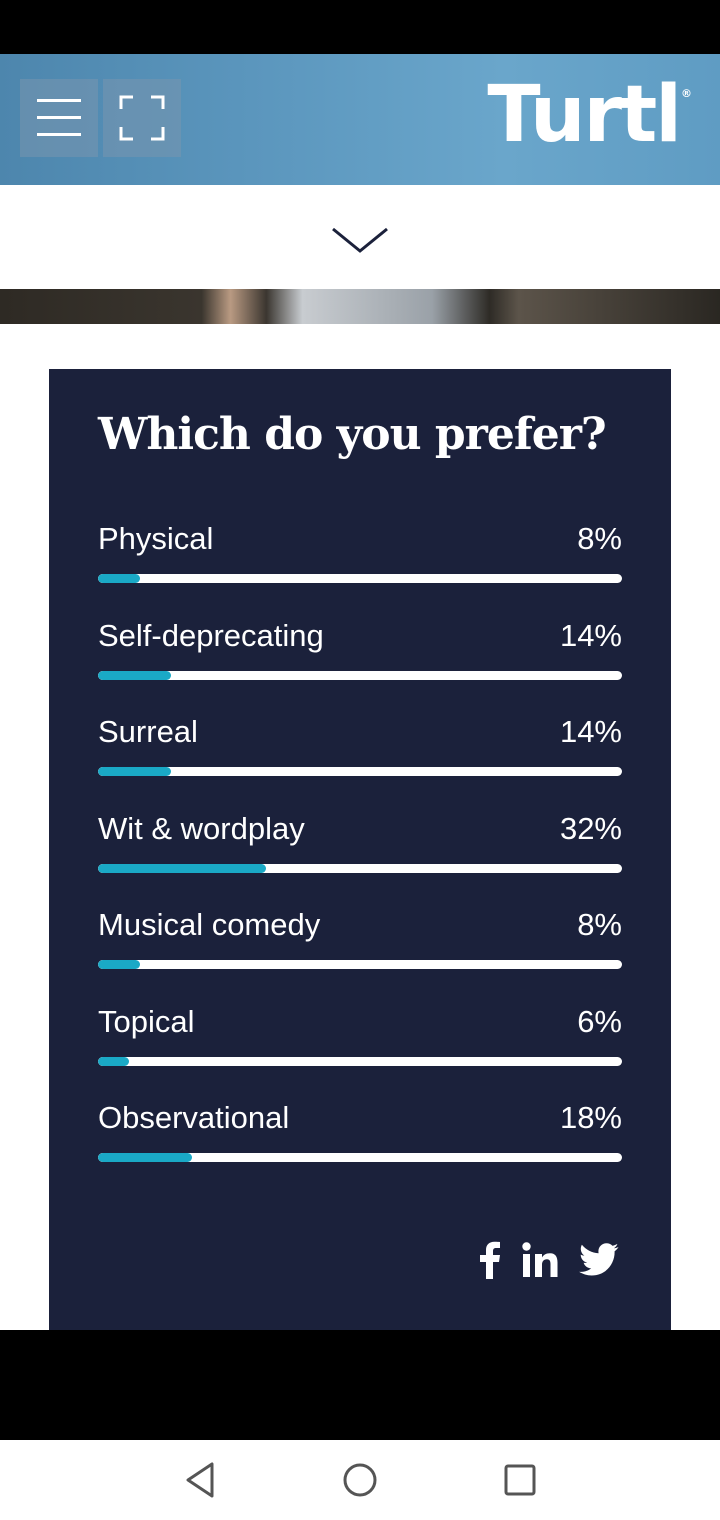 The height and width of the screenshot is (1520, 720). I want to click on registered-mark: ®, so click(686, 93).